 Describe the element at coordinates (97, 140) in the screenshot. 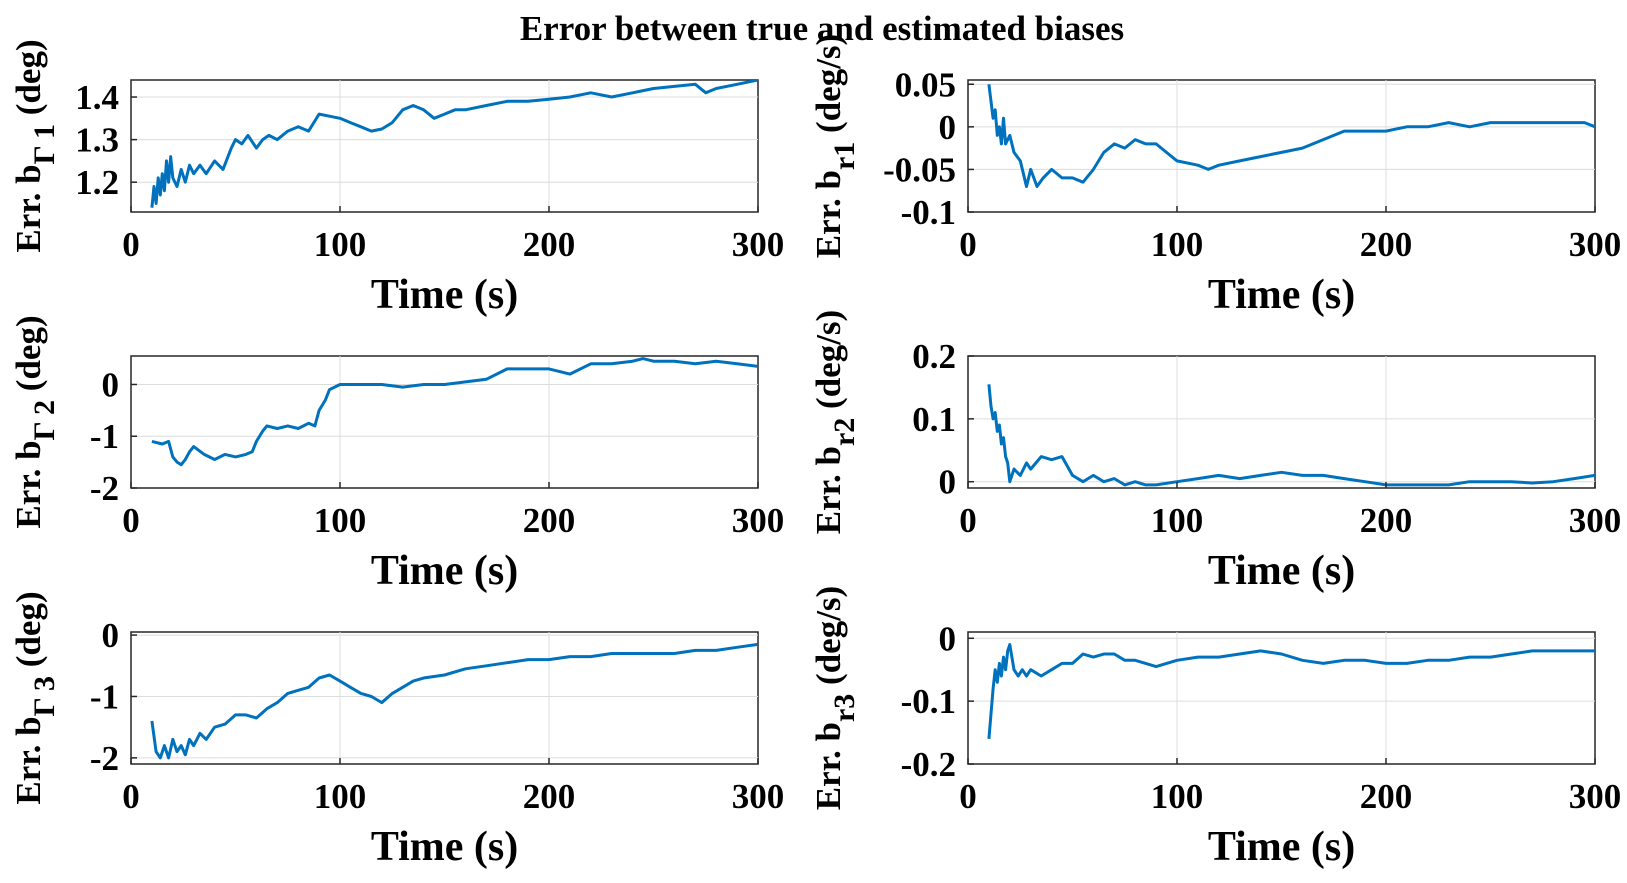

I see `y-tick-label: 1.3` at that location.